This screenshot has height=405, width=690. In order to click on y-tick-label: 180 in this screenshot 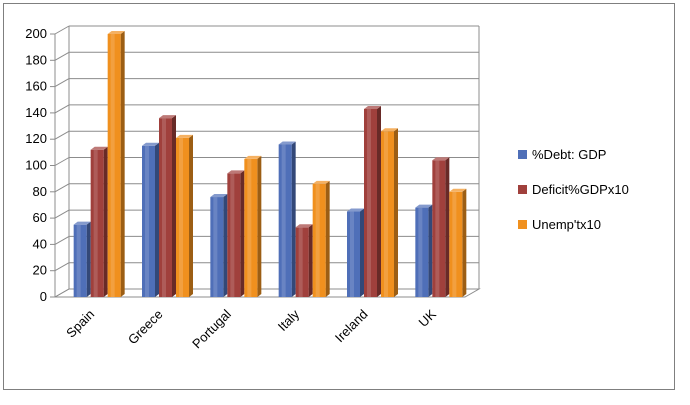, I will do `click(36, 59)`.